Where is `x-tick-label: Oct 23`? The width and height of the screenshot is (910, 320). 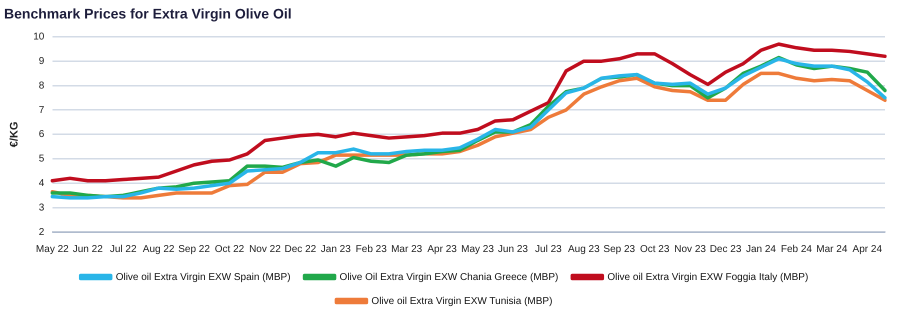
x-tick-label: Oct 23 is located at coordinates (655, 249).